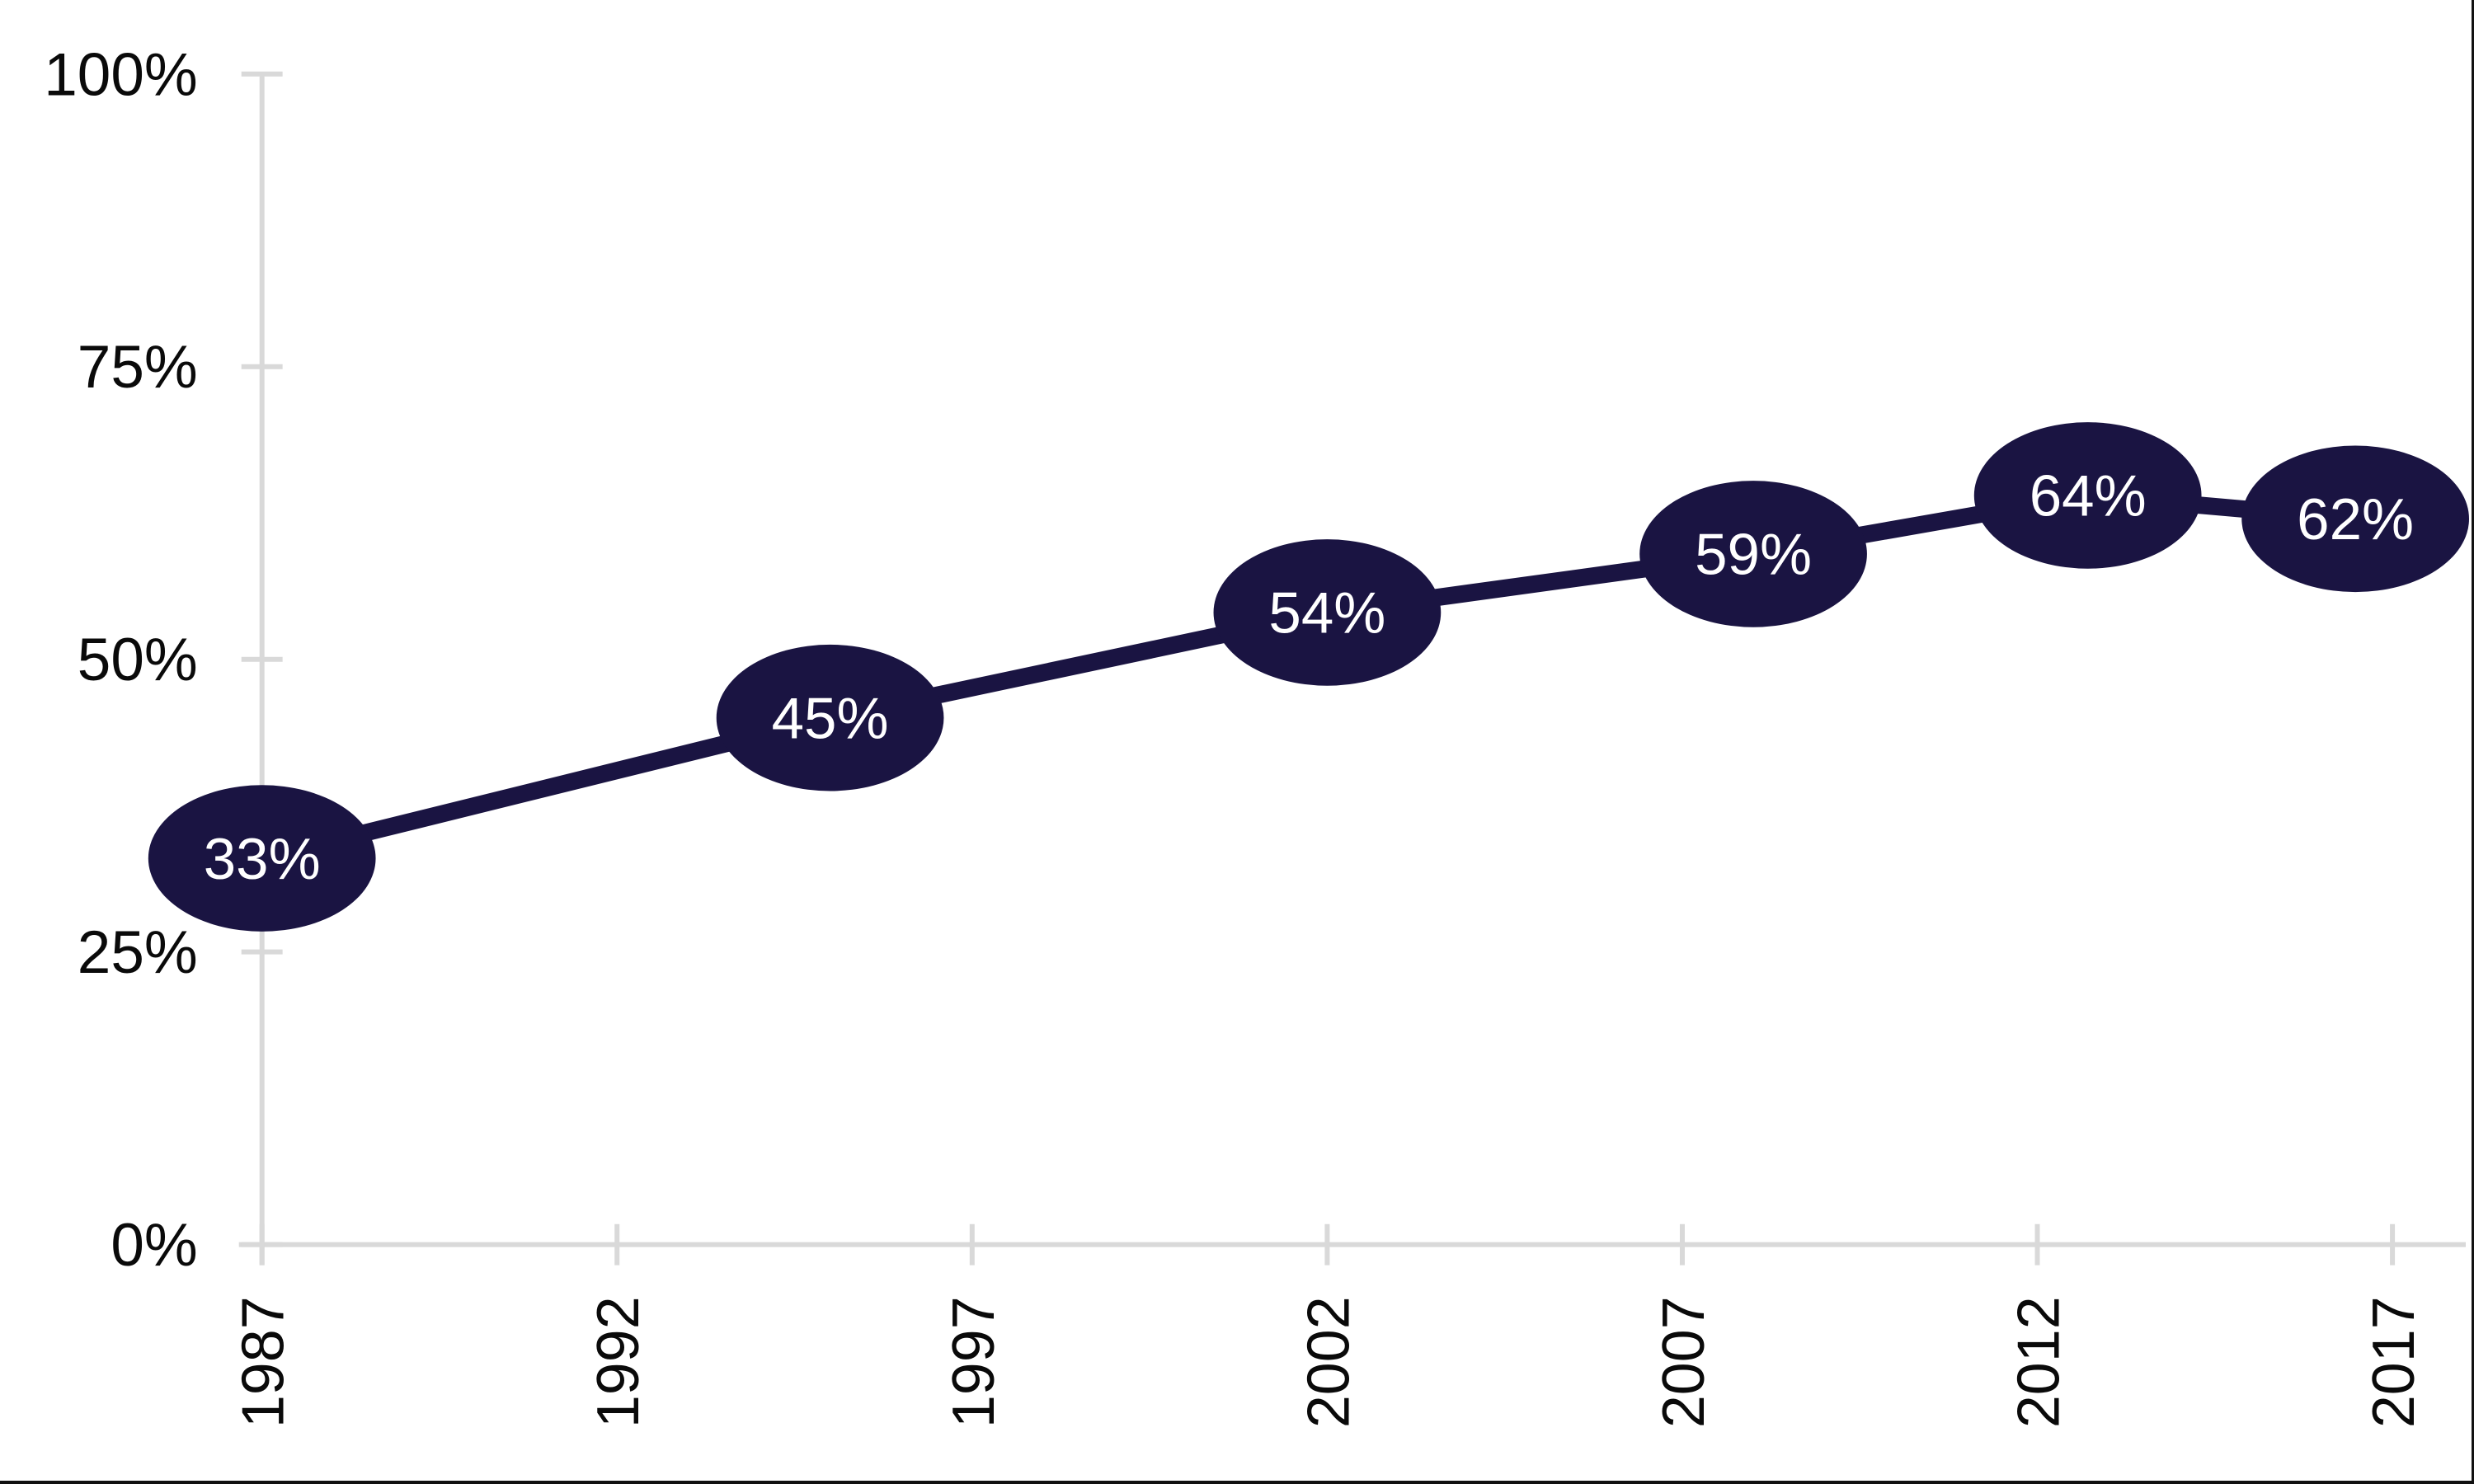 The width and height of the screenshot is (2474, 1484). I want to click on data-point-label: 33%, so click(262, 860).